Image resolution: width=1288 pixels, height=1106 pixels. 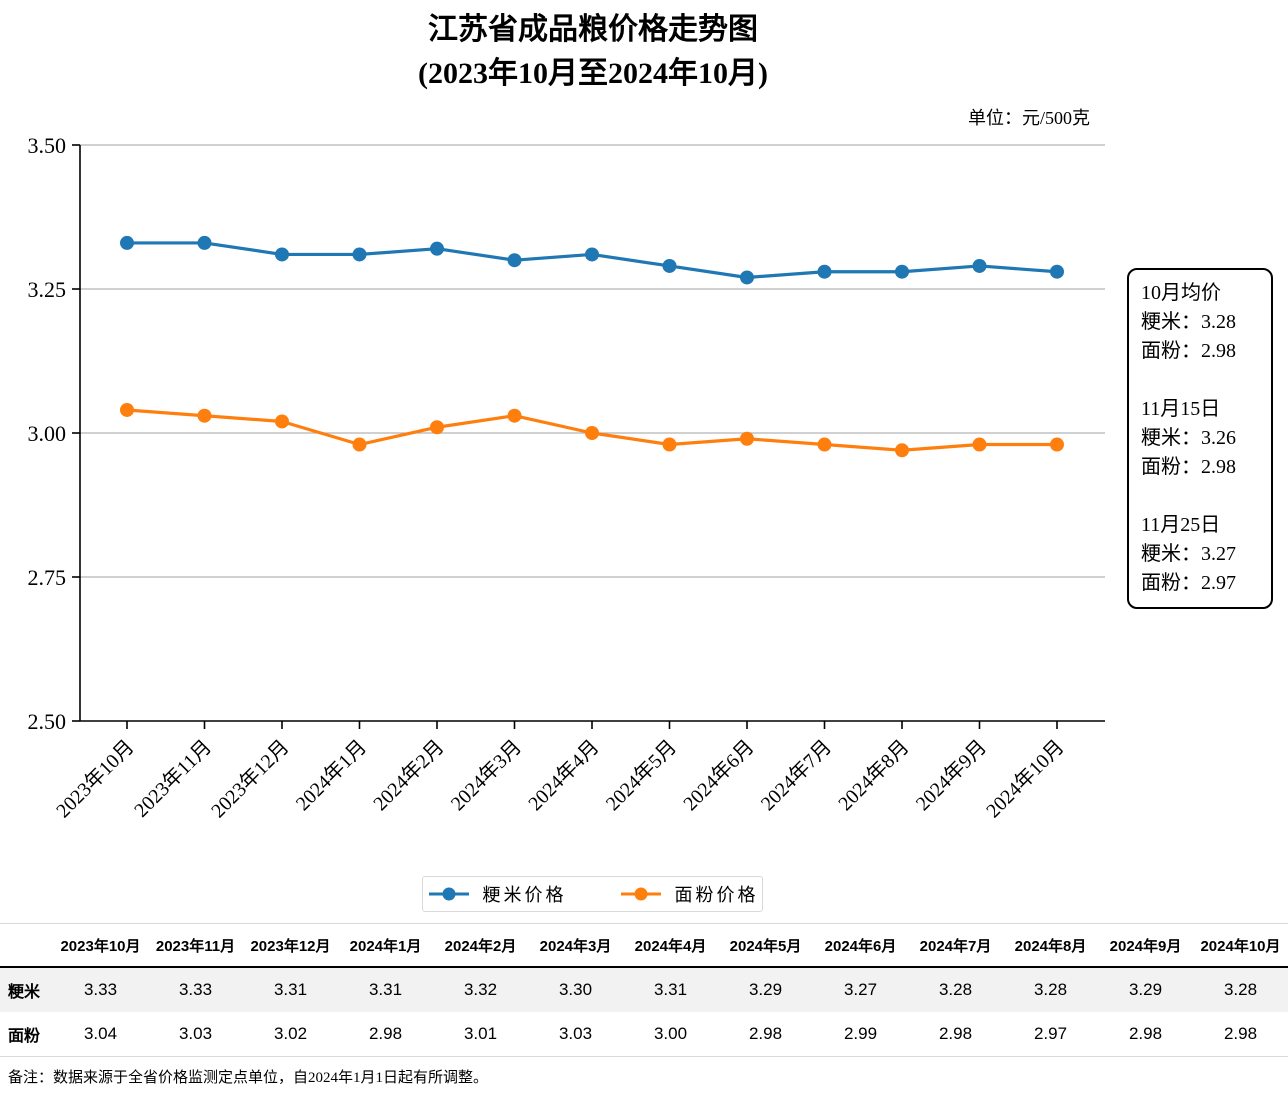 What do you see at coordinates (1188, 583) in the screenshot?
I see `annotation-line: 面粉：2.97` at bounding box center [1188, 583].